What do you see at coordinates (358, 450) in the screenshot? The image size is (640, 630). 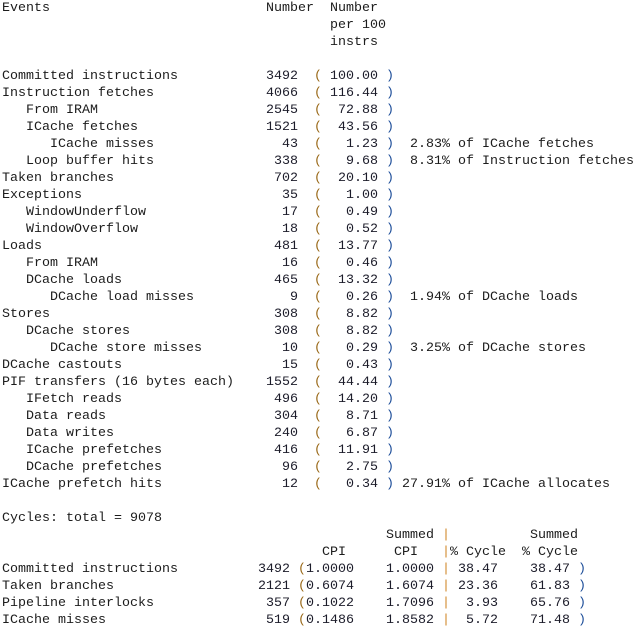 I see `event-per100: 11.91` at bounding box center [358, 450].